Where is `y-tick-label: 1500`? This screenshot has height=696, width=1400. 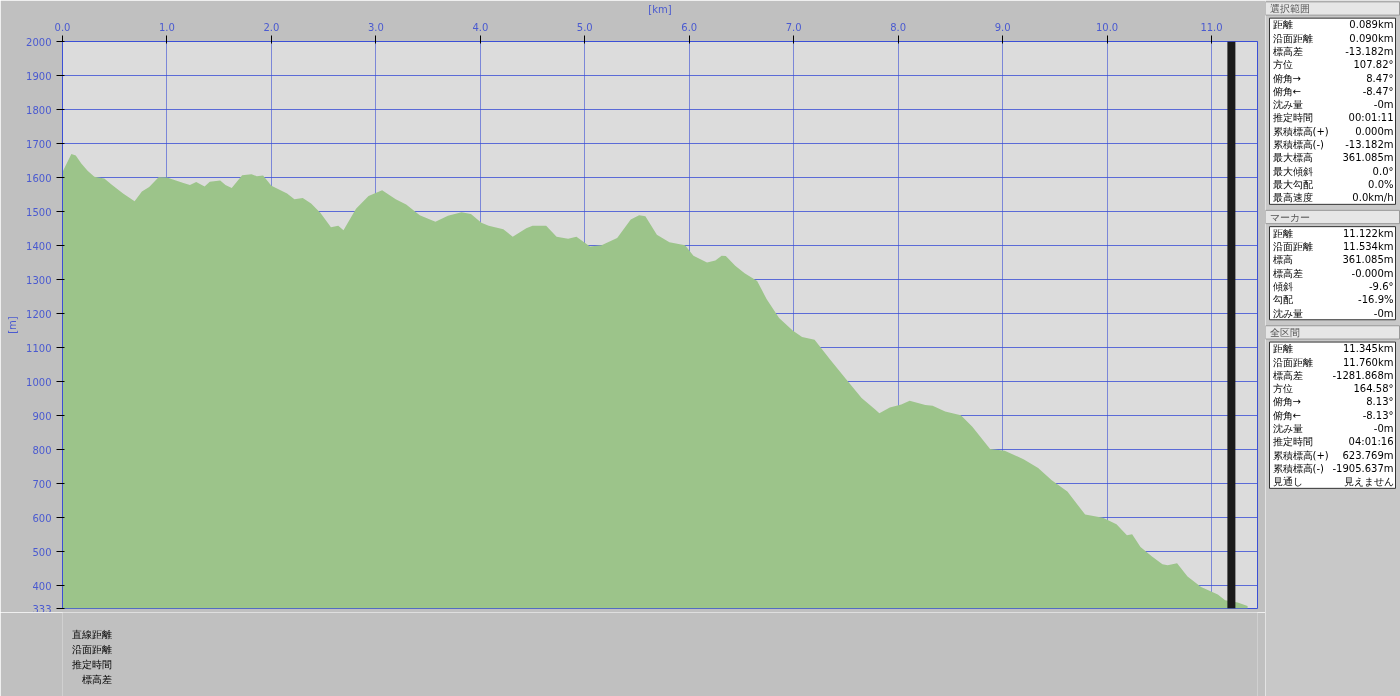
y-tick-label: 1500 is located at coordinates (39, 212).